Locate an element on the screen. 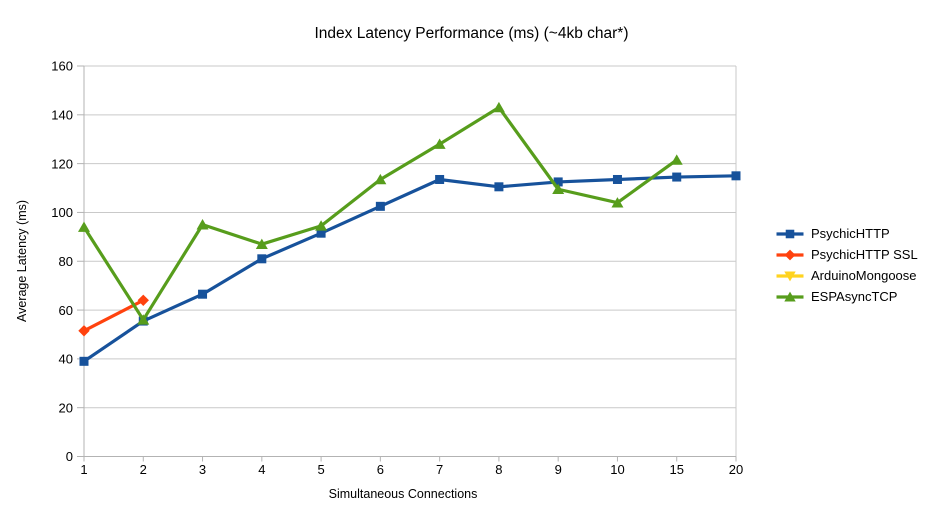 The height and width of the screenshot is (530, 943). x-tick-label: 15 is located at coordinates (676, 469).